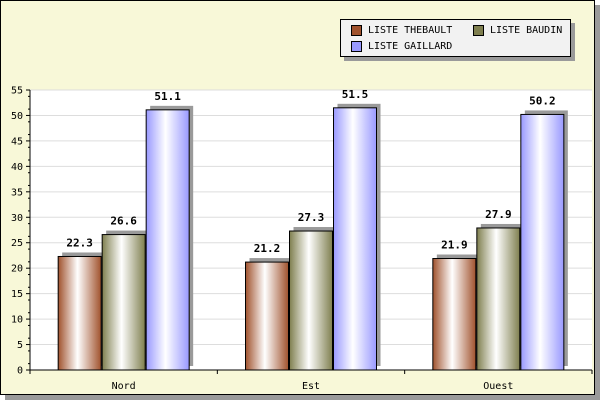  What do you see at coordinates (355, 239) in the screenshot?
I see `bar-liste-gaillard-est` at bounding box center [355, 239].